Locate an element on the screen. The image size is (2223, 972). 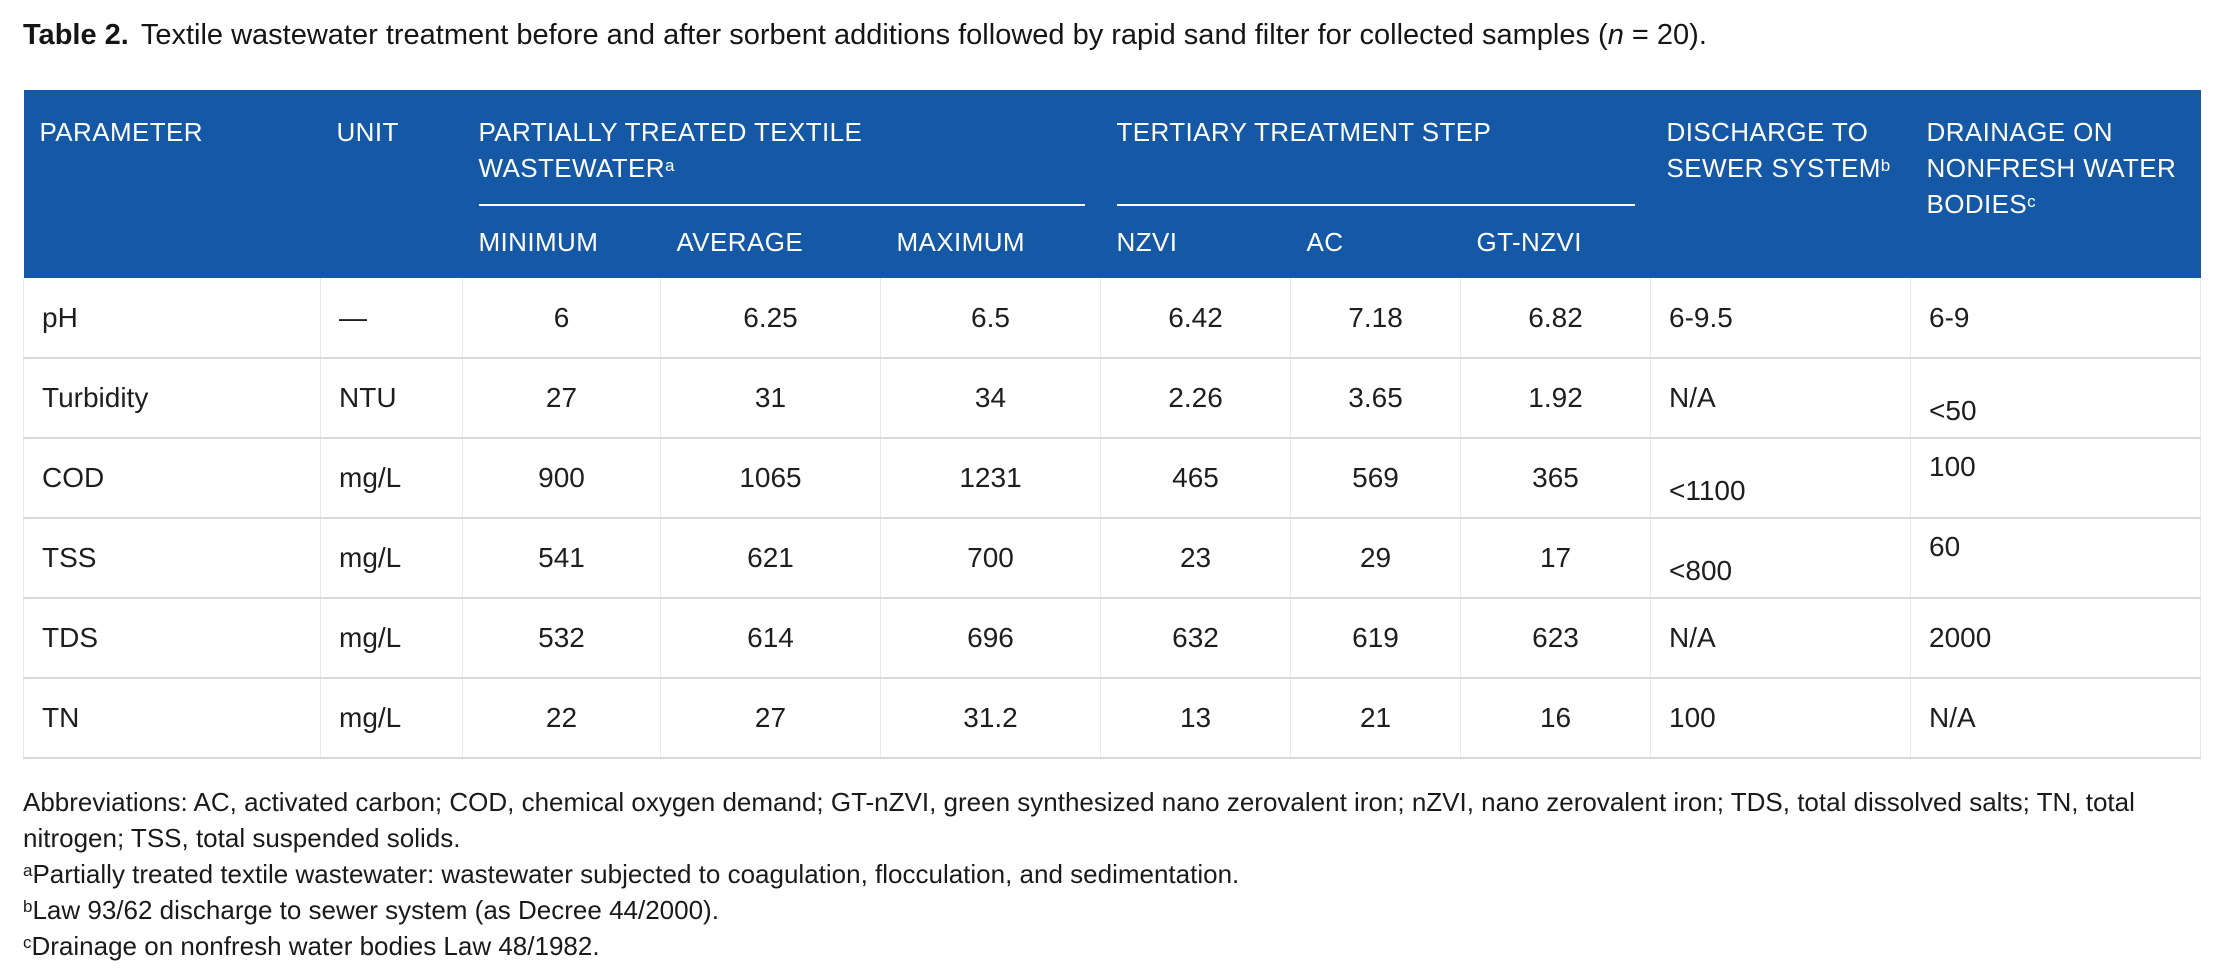
cell-maximum: 1231 is located at coordinates (990, 478).